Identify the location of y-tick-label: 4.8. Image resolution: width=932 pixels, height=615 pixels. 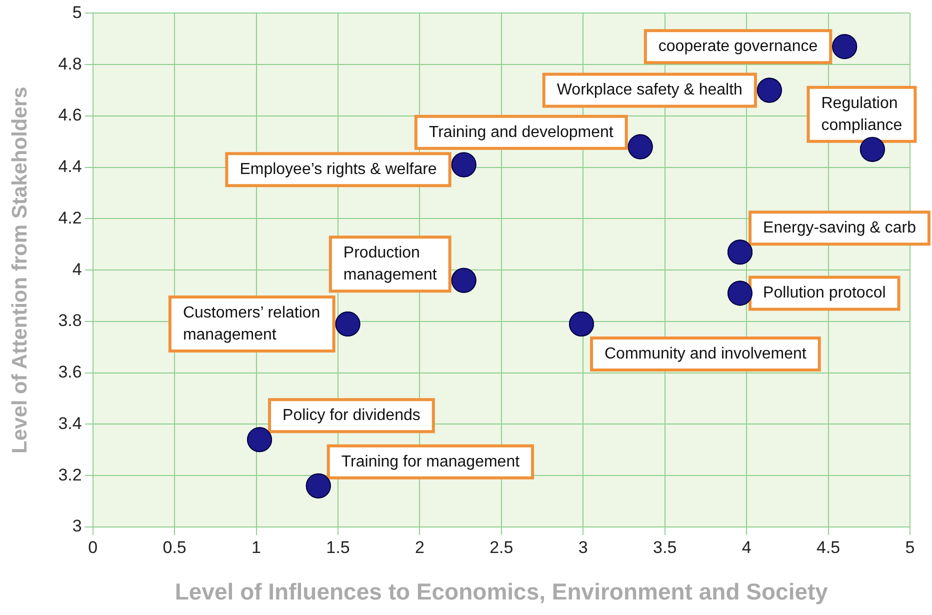
(70, 64).